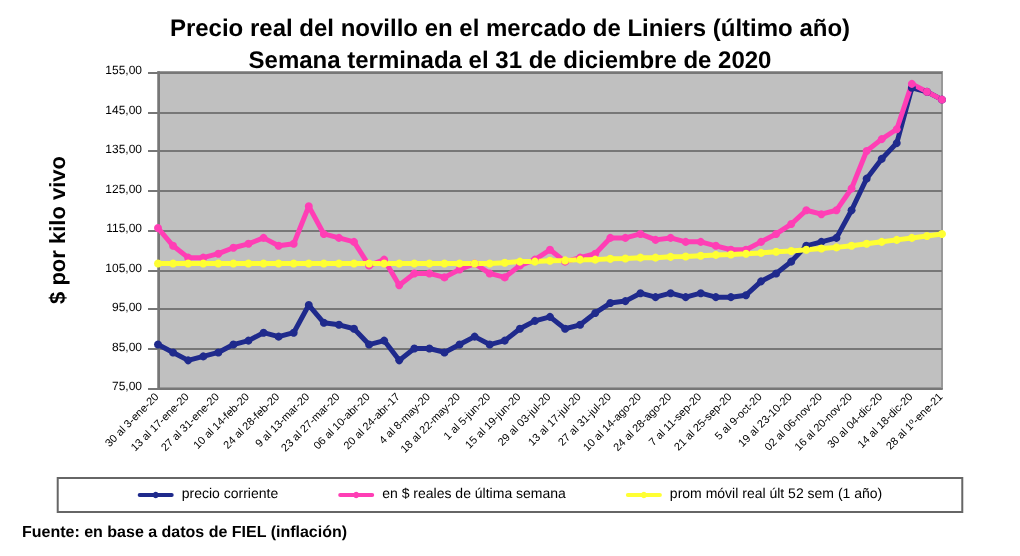 This screenshot has height=556, width=1020. Describe the element at coordinates (185, 532) in the screenshot. I see `source-note: Fuente: en base a datos de FIEL (inflación)` at that location.